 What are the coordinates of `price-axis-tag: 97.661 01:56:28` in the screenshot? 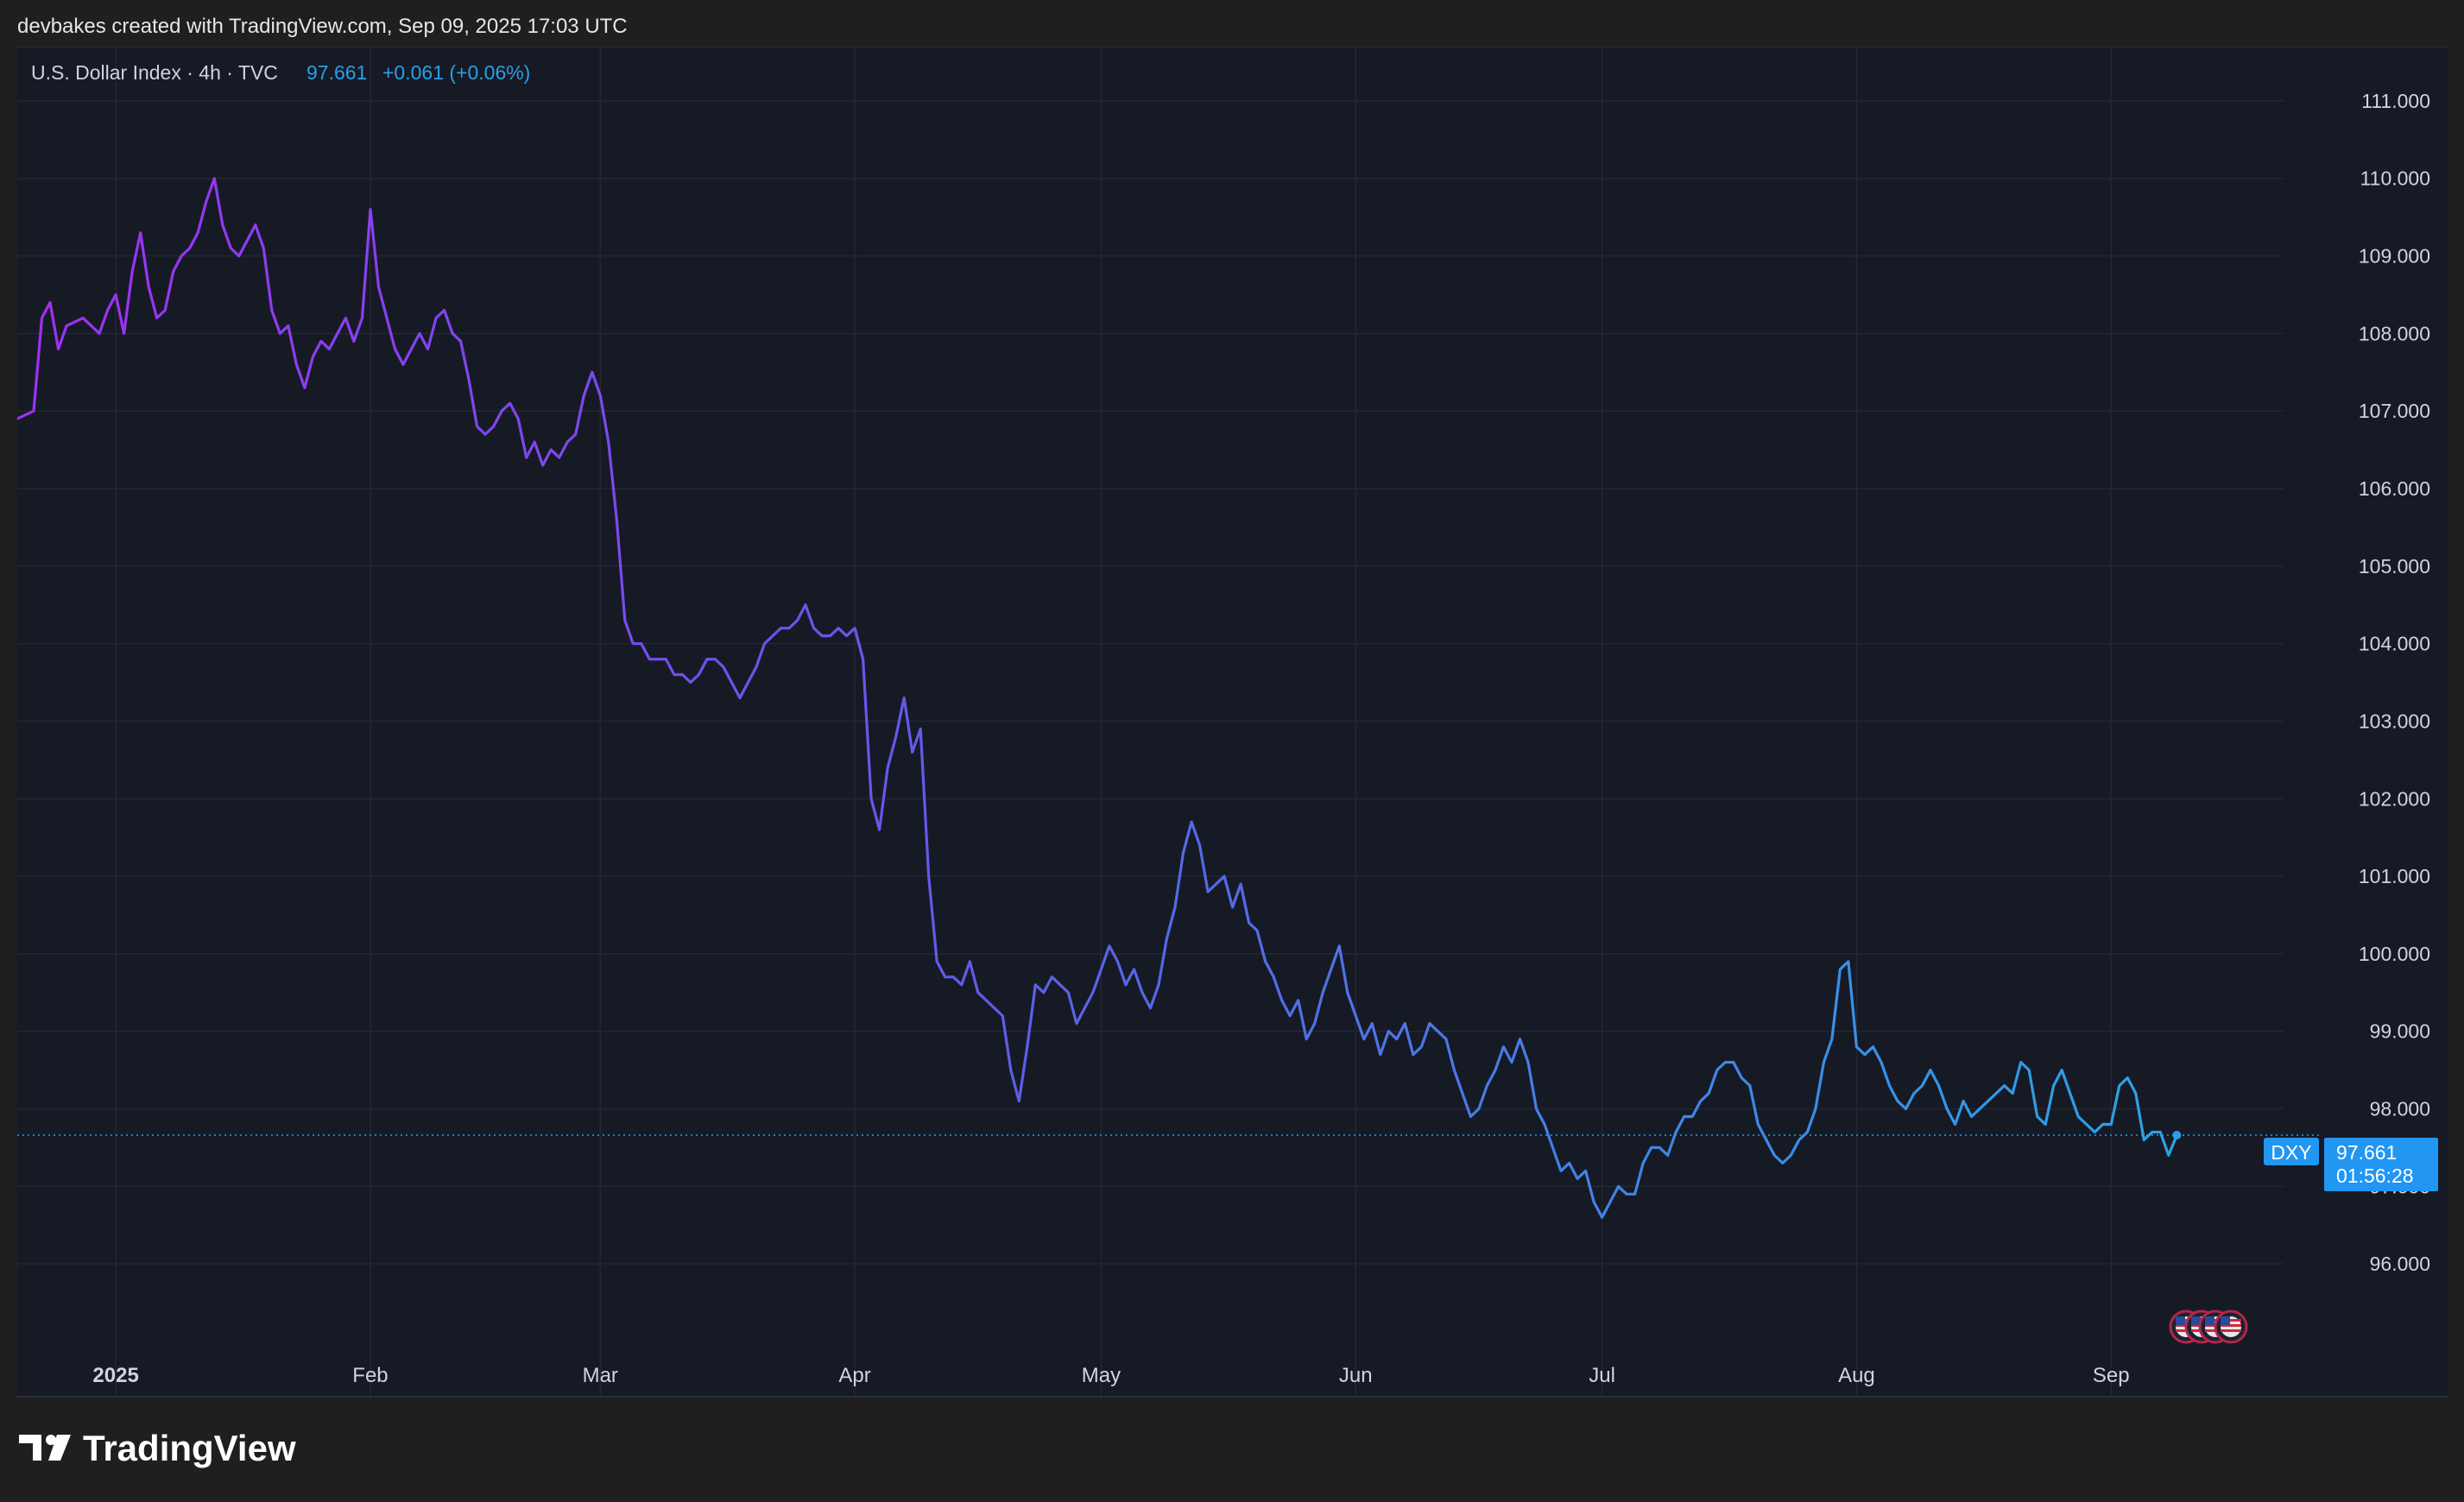 It's located at (2381, 1165).